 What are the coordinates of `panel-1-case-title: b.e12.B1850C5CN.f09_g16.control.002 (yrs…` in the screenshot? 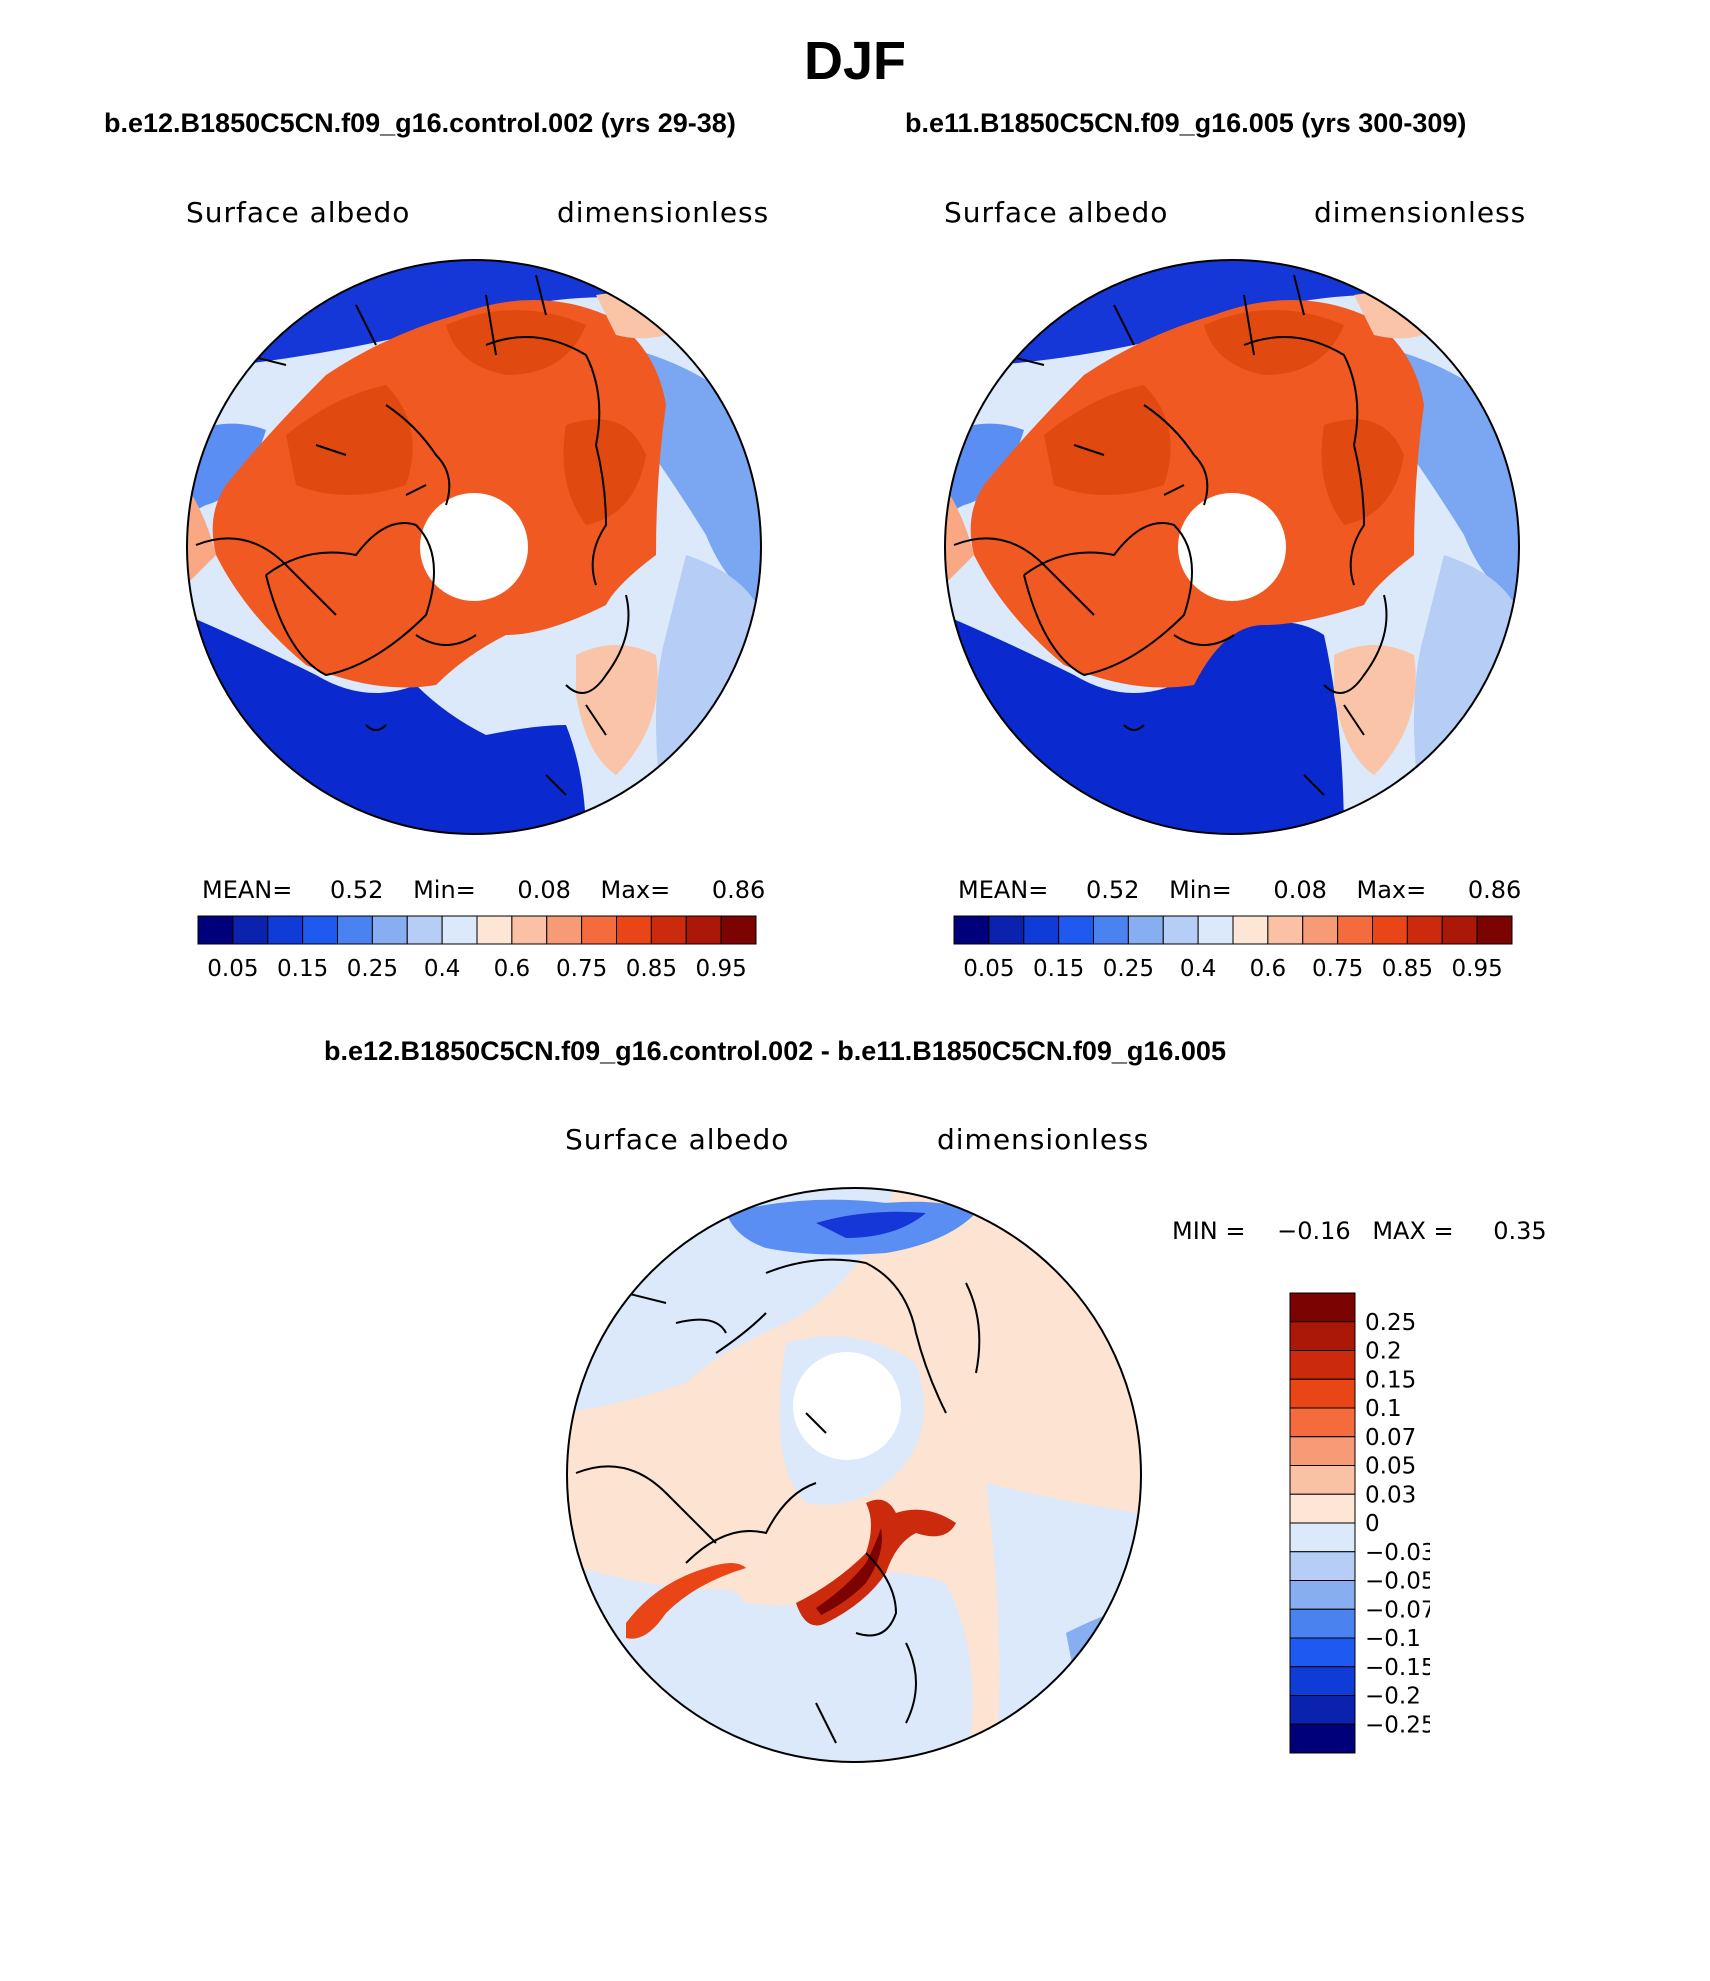 It's located at (420, 123).